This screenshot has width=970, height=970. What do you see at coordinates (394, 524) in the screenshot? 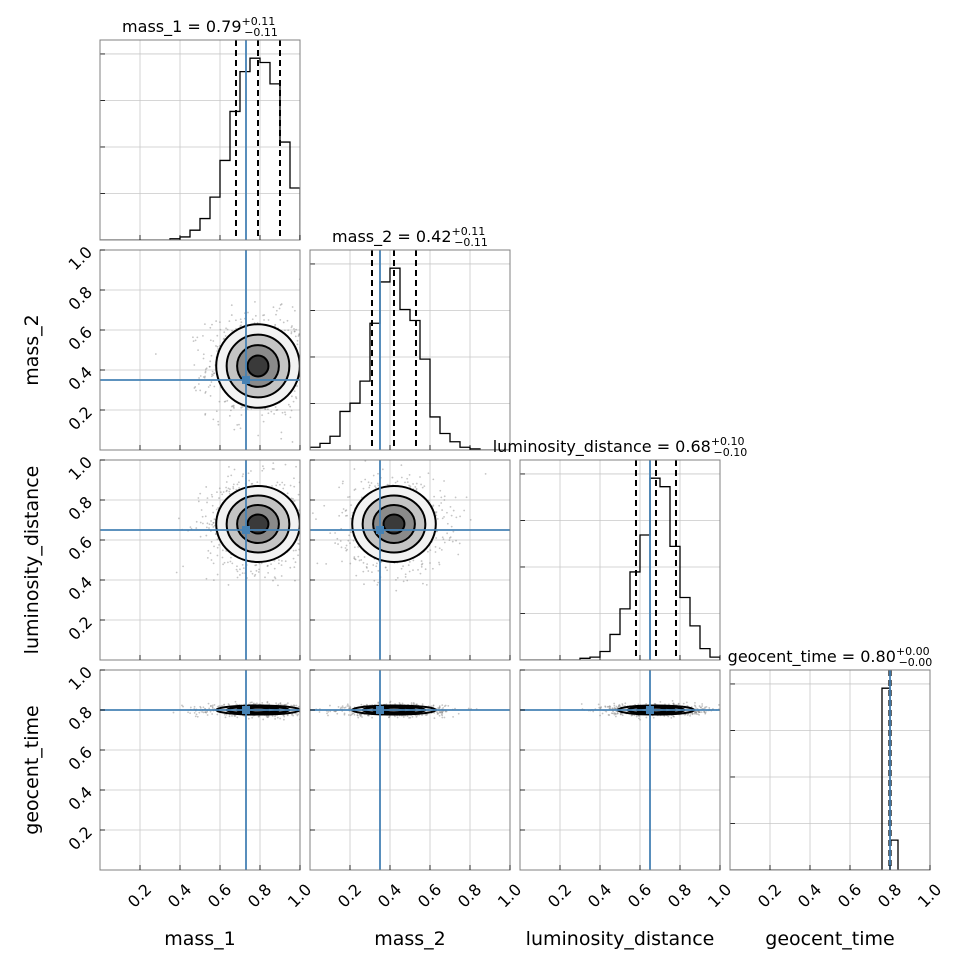
I see `density-level` at bounding box center [394, 524].